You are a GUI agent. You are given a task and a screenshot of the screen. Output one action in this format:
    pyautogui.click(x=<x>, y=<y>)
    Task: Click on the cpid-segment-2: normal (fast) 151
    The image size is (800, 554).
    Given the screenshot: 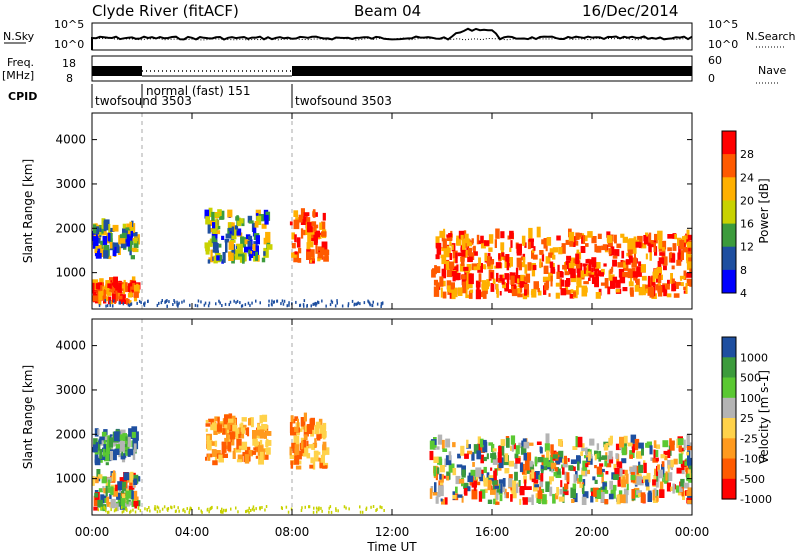 What is the action you would take?
    pyautogui.click(x=198, y=91)
    